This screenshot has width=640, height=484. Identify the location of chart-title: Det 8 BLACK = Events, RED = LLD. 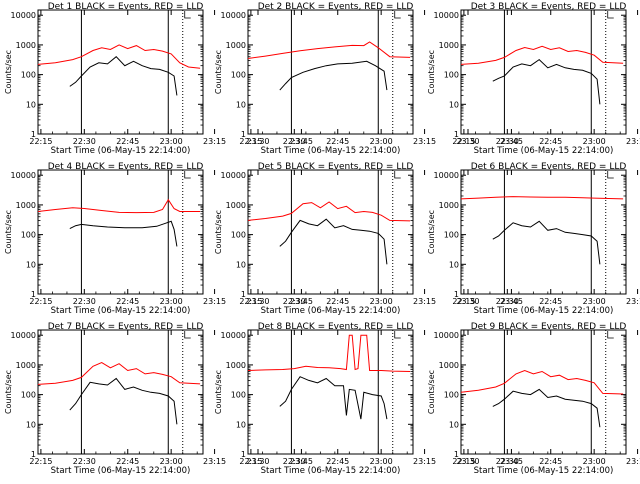
(336, 327).